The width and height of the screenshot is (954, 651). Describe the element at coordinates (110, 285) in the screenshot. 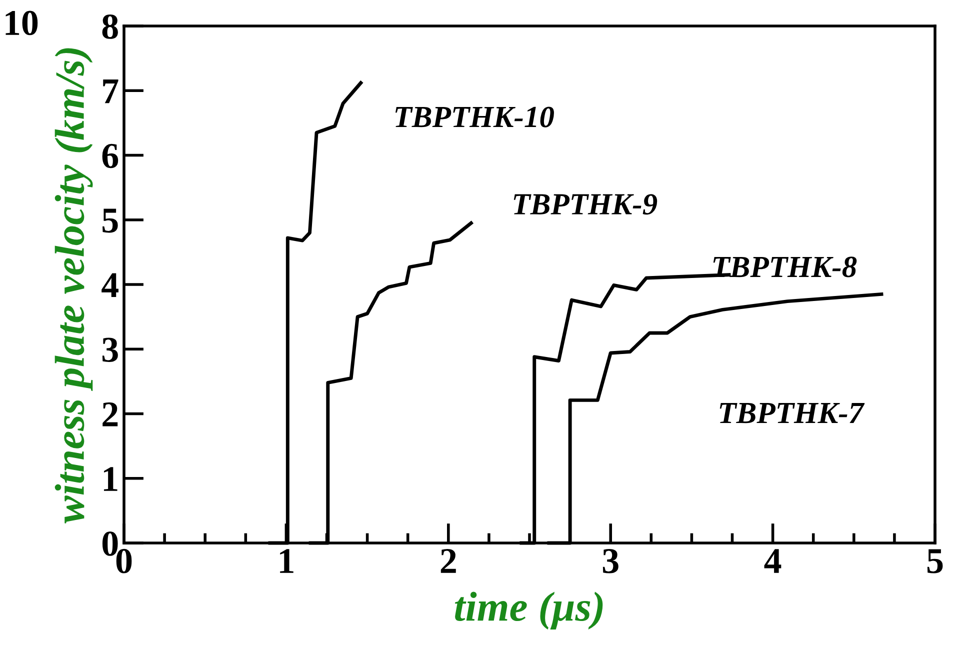

I see `y-tick-label: 4` at that location.